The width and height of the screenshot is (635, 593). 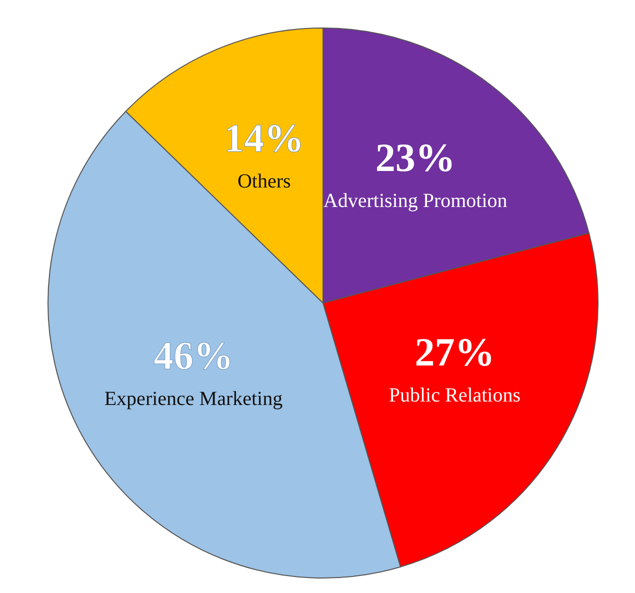 I want to click on data-label: 23%, so click(x=415, y=157).